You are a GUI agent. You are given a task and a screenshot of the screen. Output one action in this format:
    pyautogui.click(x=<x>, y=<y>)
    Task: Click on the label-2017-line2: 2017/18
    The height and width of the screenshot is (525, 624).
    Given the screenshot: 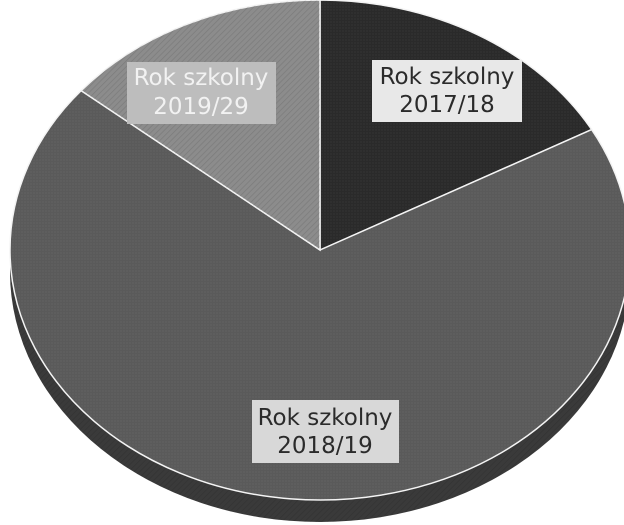 What is the action you would take?
    pyautogui.click(x=447, y=105)
    